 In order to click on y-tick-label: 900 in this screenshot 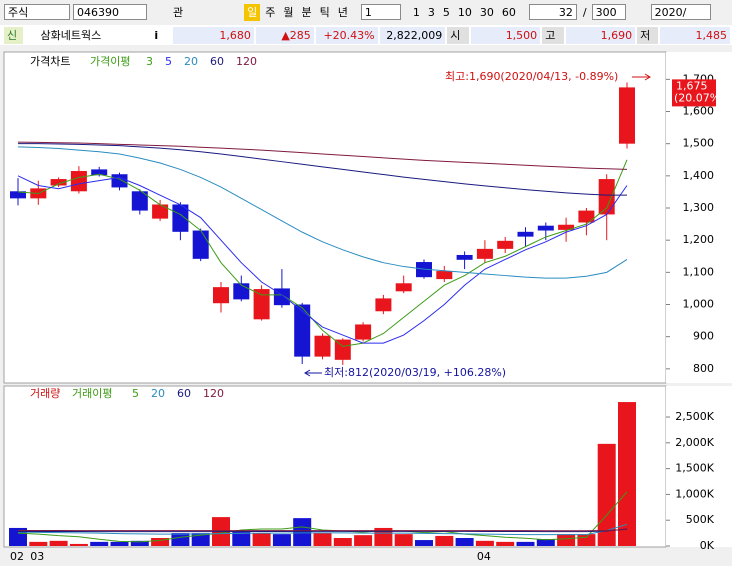, I will do `click(703, 336)`.